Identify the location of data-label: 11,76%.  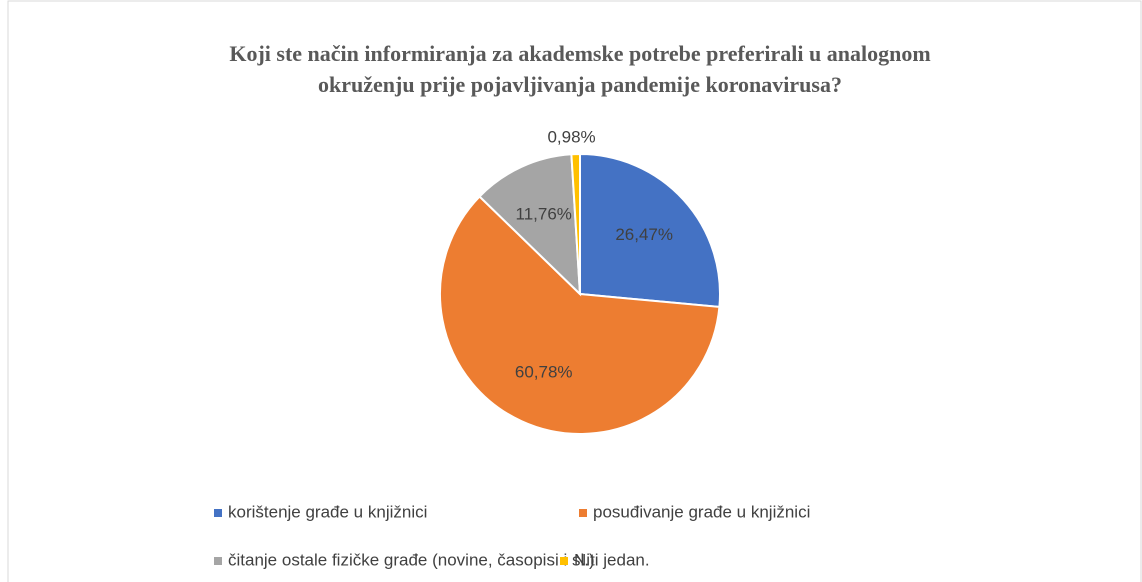
(544, 214).